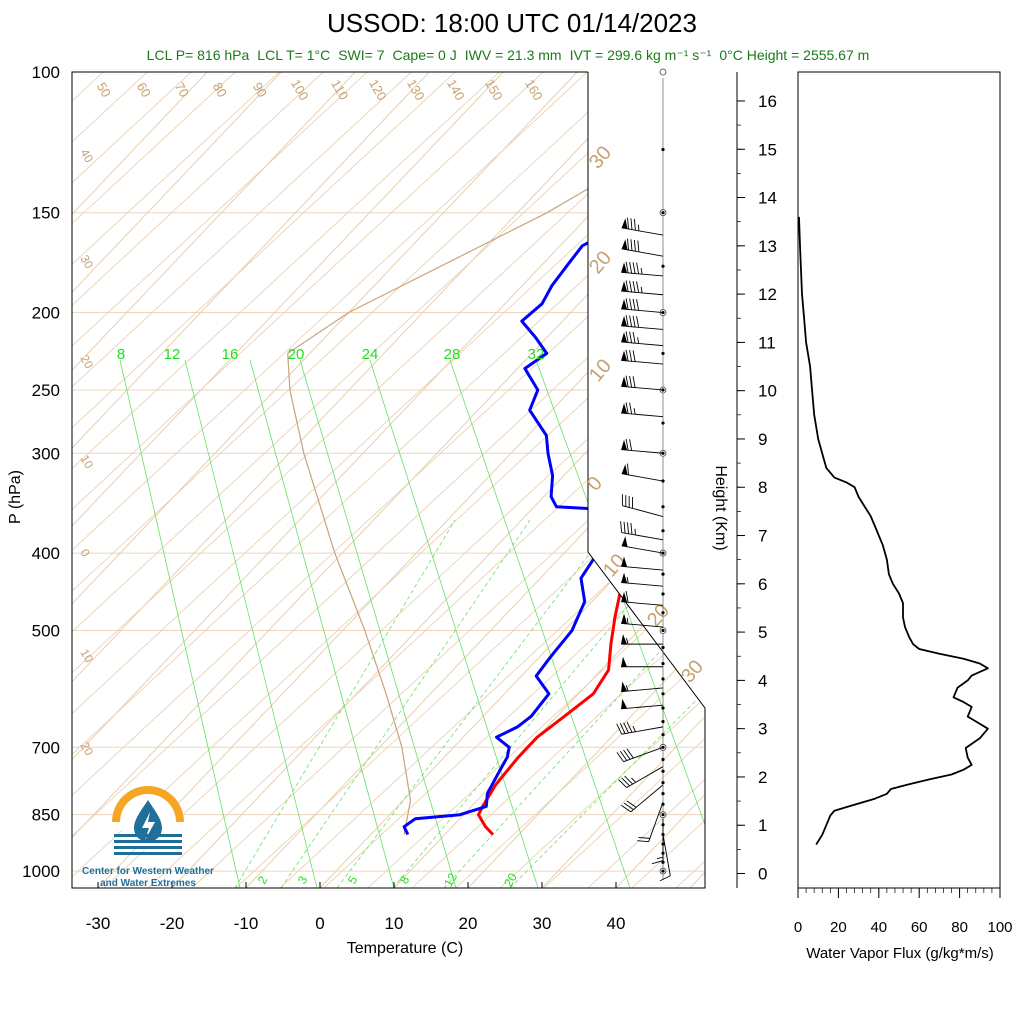 This screenshot has width=1024, height=1024. I want to click on moist-adiabat-label: 3, so click(303, 879).